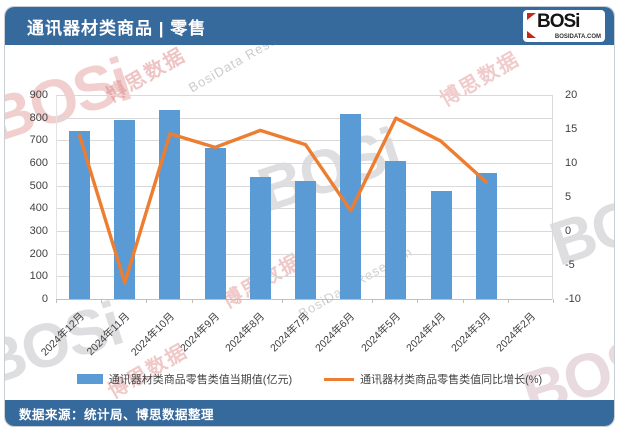  I want to click on left-axis-tick-label: 200, so click(38, 253).